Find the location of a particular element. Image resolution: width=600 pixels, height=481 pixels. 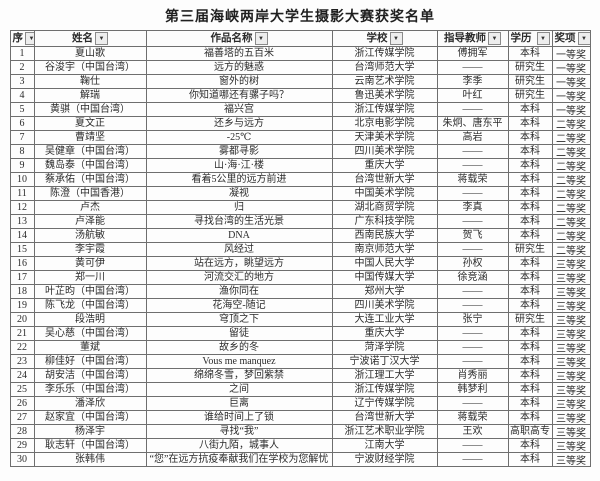

cell-name: 吴健章（中国台湾） is located at coordinates (90, 151).